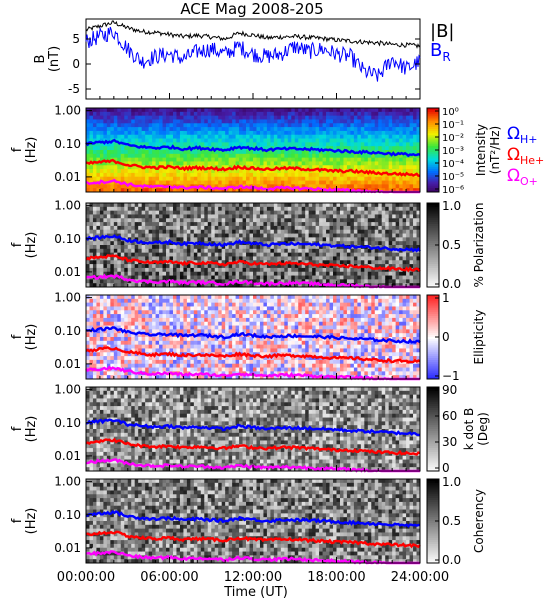  What do you see at coordinates (433, 254) in the screenshot?
I see `colorbar-cell` at bounding box center [433, 254].